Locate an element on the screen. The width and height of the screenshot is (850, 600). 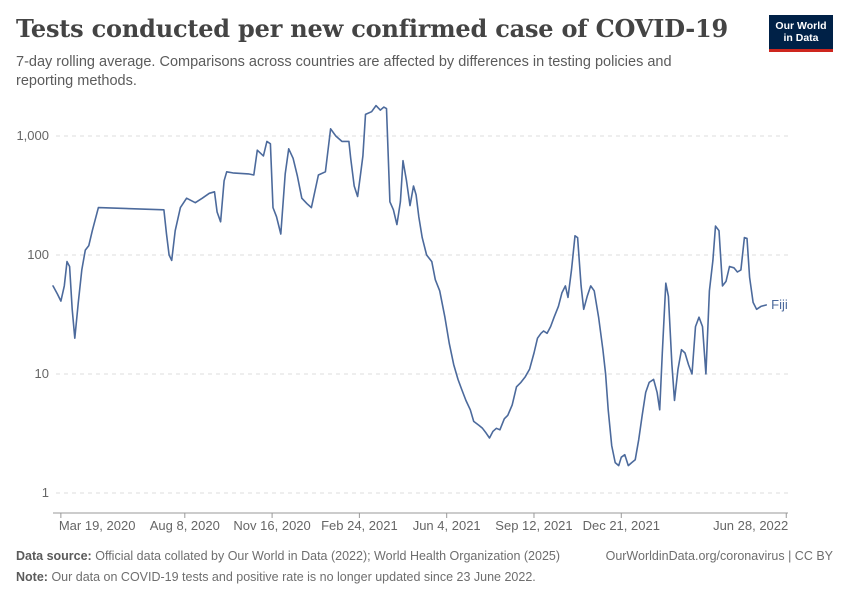
y-tick-label: 10 is located at coordinates (42, 373).